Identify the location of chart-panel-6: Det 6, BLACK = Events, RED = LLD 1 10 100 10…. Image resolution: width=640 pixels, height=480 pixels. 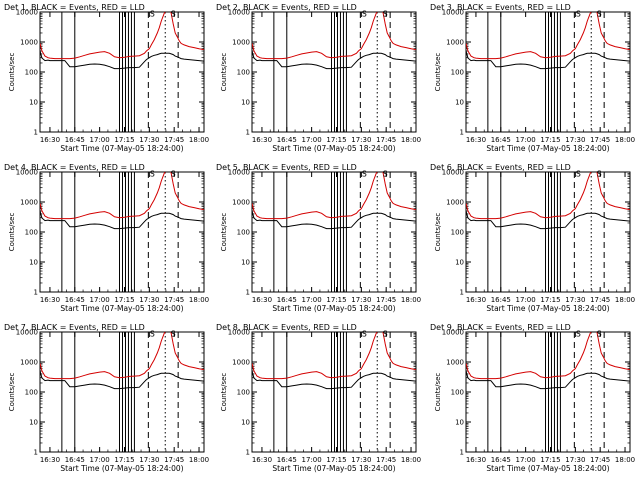
(532, 238).